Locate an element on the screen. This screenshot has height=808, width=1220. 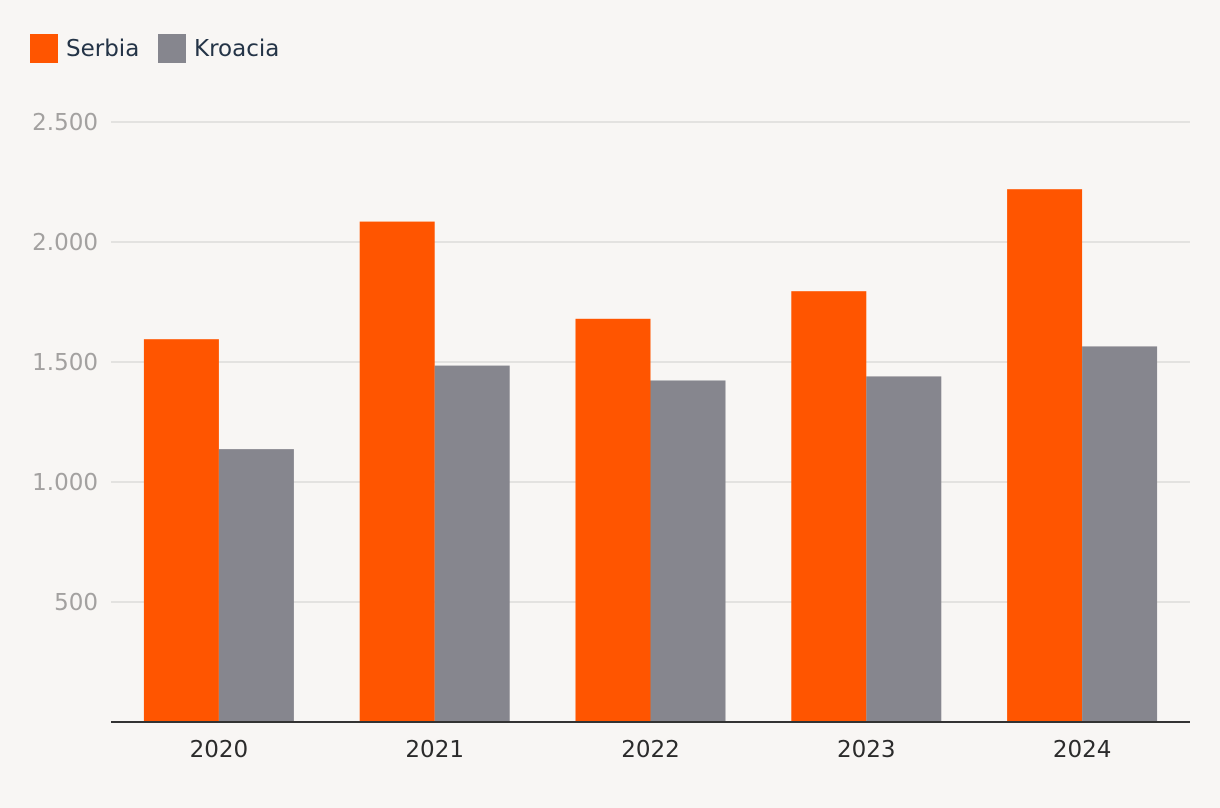
bar-kroacia-2023 is located at coordinates (904, 549).